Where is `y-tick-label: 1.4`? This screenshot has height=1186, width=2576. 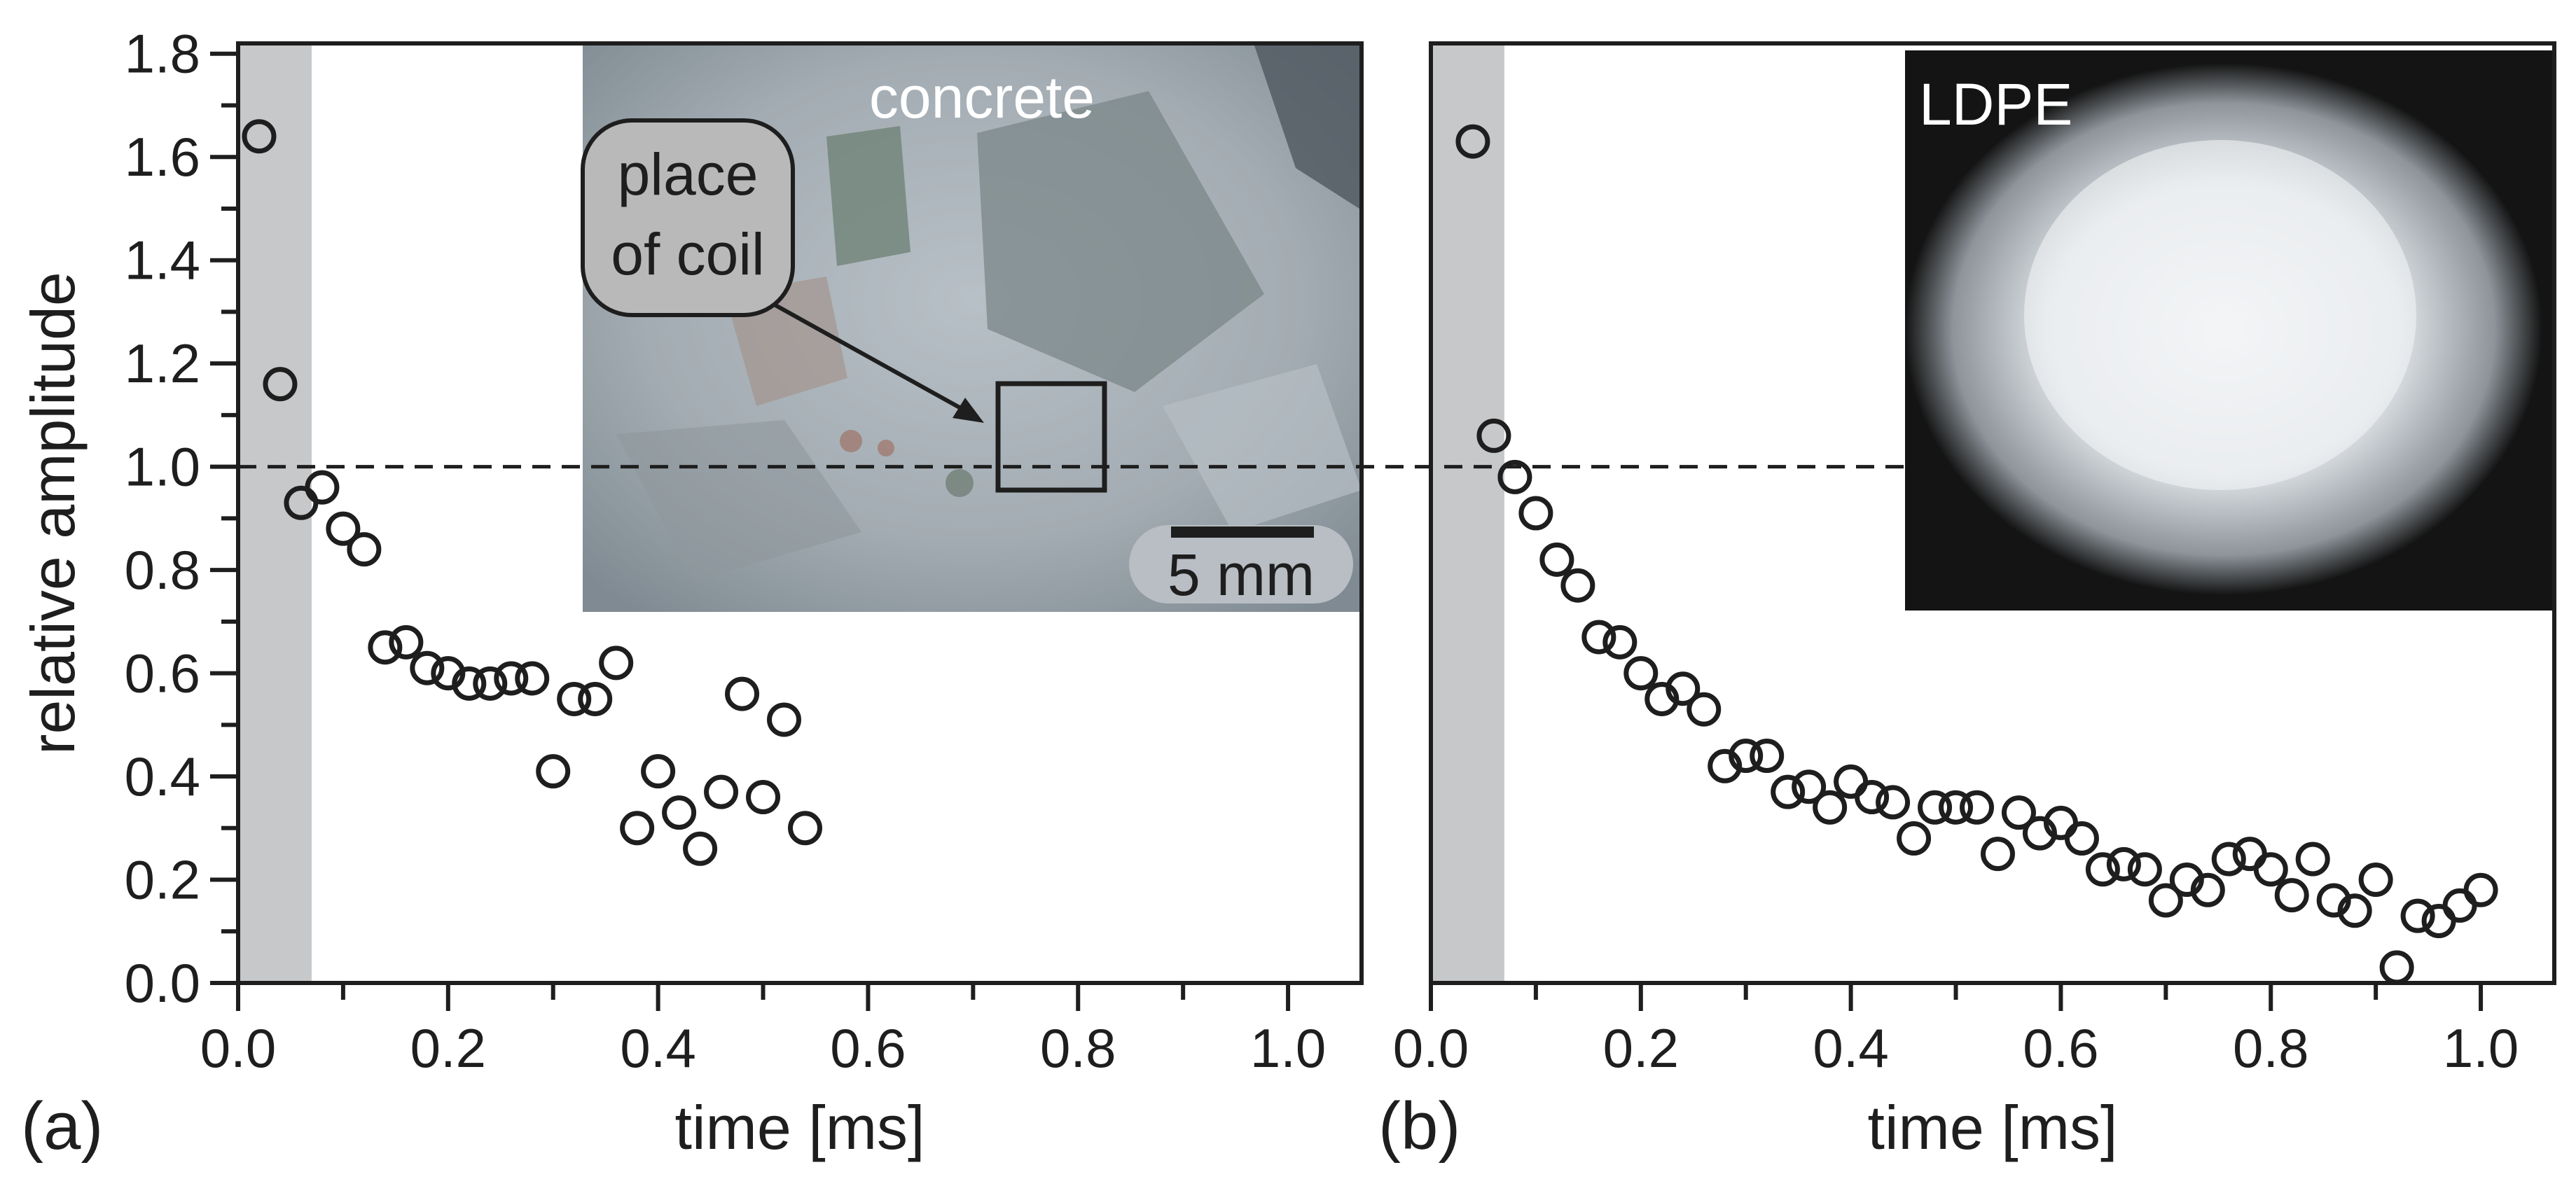
y-tick-label: 1.4 is located at coordinates (163, 261).